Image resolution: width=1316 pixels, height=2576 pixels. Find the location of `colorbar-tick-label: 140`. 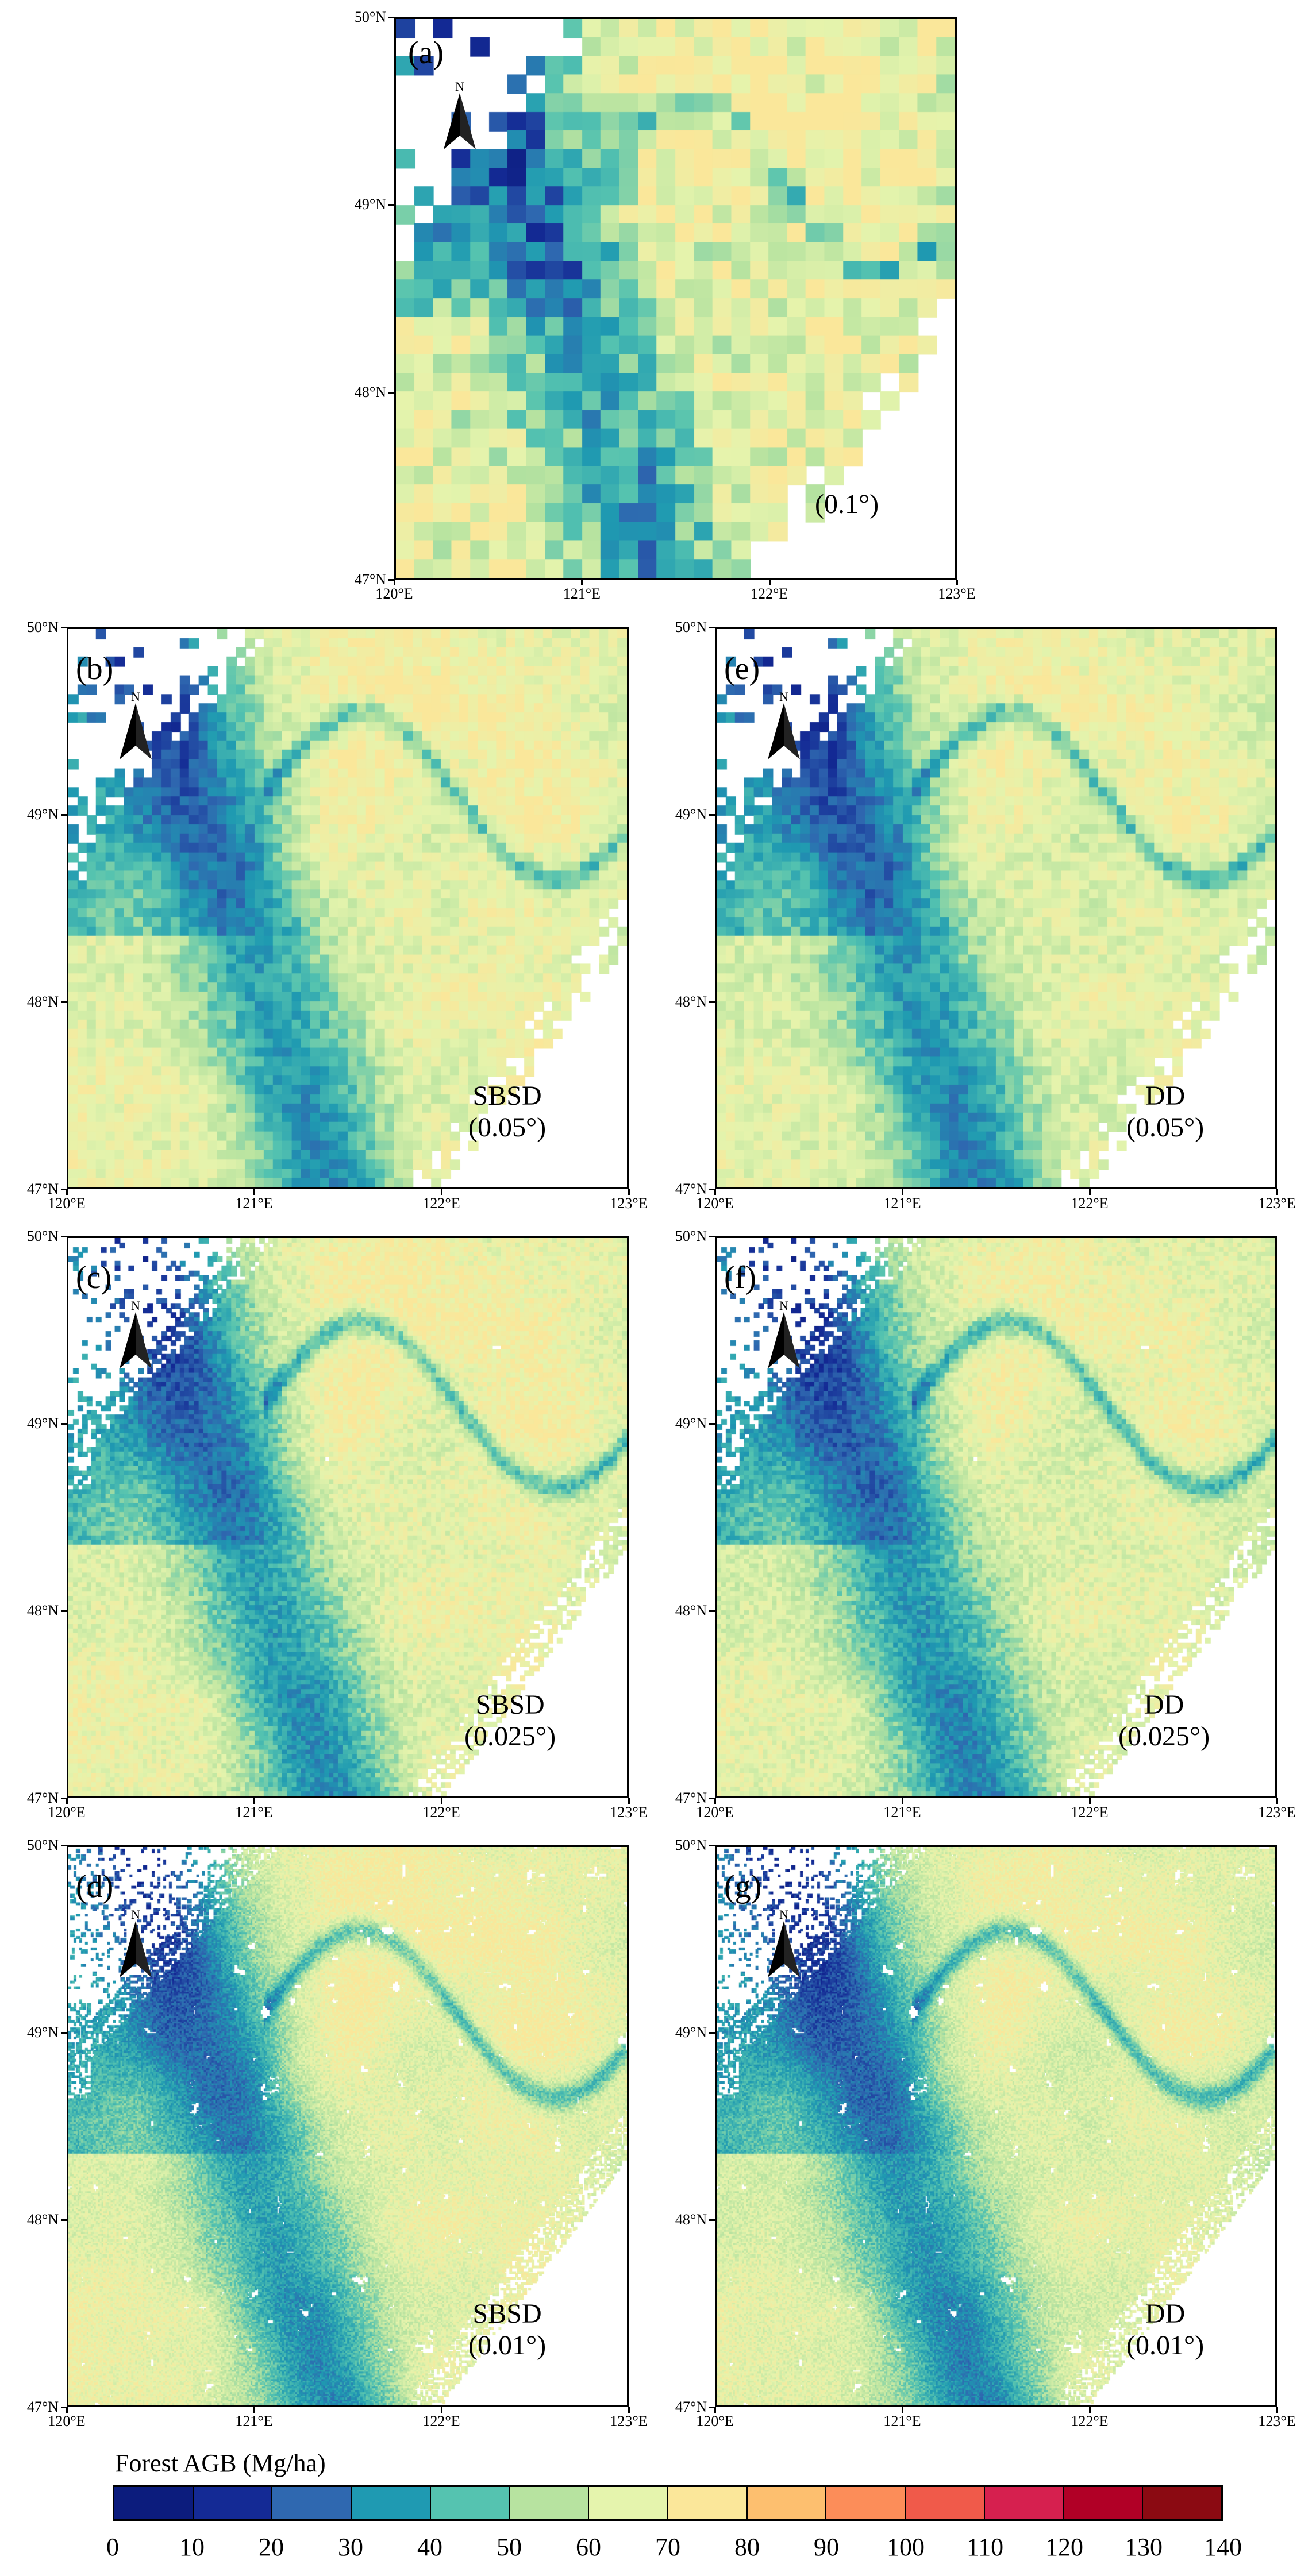

colorbar-tick-label: 140 is located at coordinates (1223, 2547).